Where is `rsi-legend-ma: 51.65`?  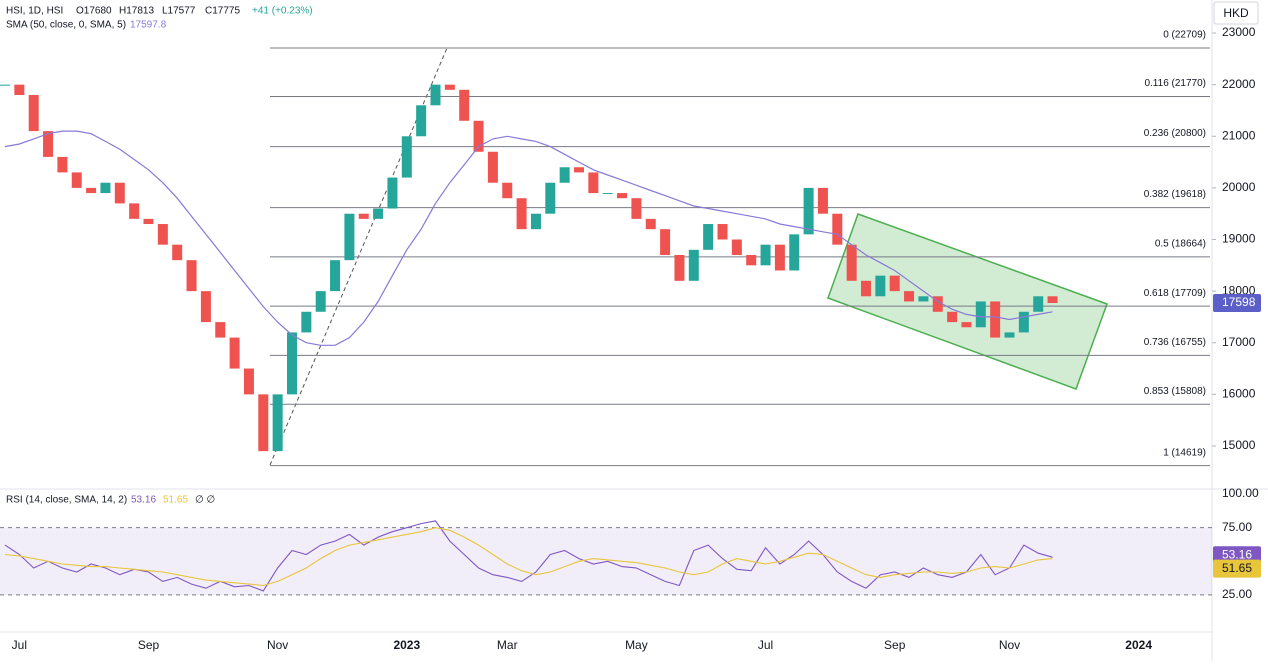 rsi-legend-ma: 51.65 is located at coordinates (175, 500).